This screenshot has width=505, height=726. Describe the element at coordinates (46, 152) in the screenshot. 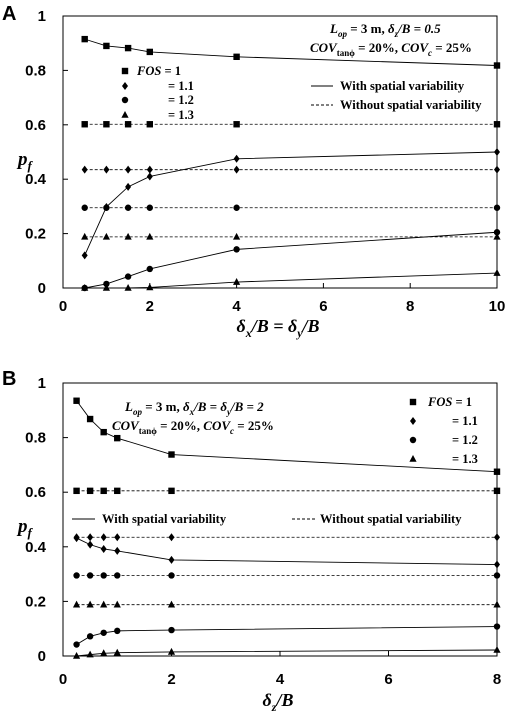

I see `y-ticks-a: 0 0.2 0.4 0.6 0.8 1` at that location.